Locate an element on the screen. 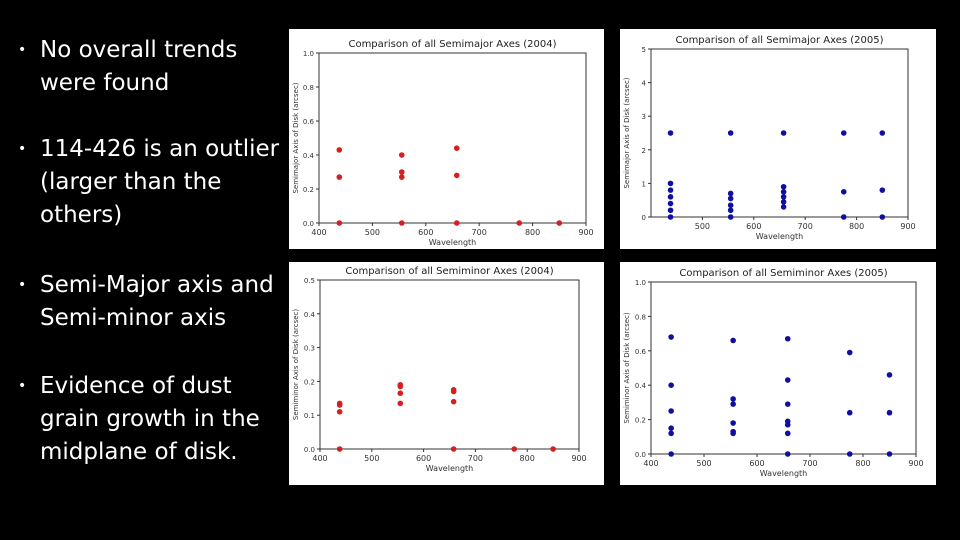 Image resolution: width=960 pixels, height=540 pixels. bullet-text: Semi-Major axis and Semi-minor axis is located at coordinates (157, 301).